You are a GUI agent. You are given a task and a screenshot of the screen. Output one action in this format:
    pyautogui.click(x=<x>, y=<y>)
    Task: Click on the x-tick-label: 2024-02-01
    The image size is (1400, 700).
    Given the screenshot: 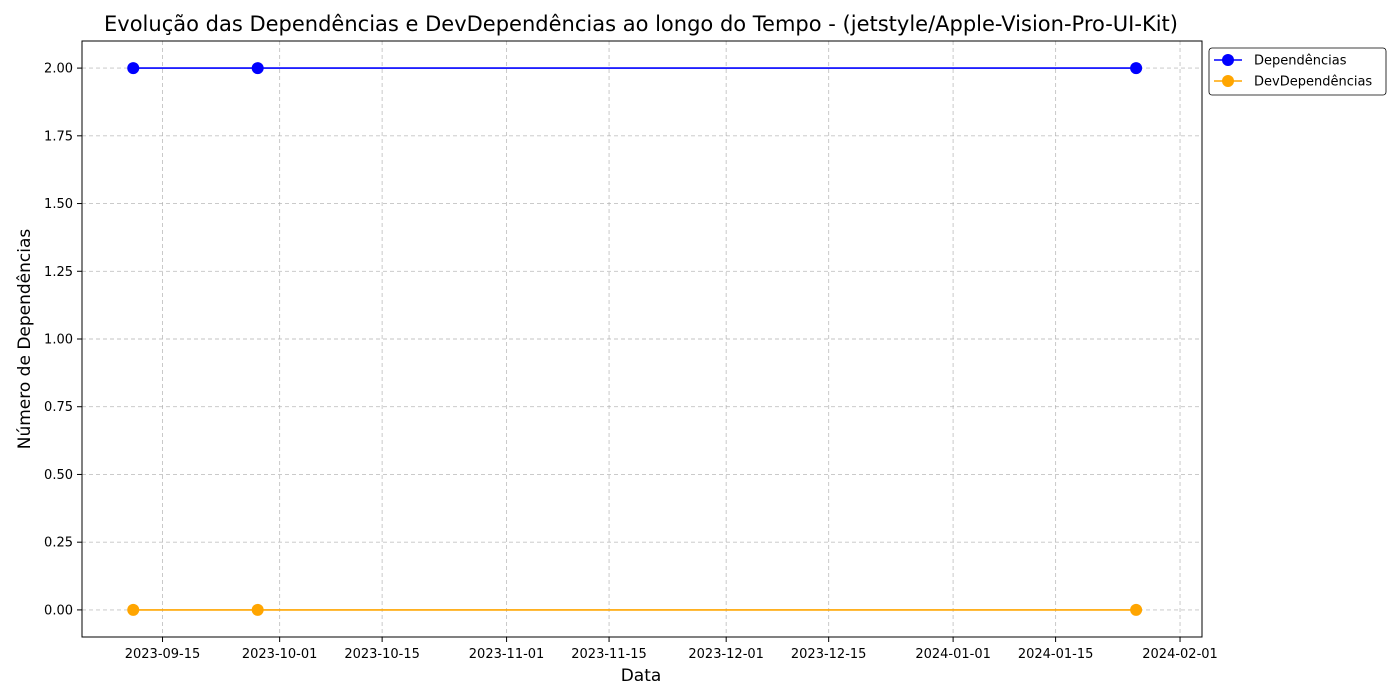 What is the action you would take?
    pyautogui.click(x=1180, y=654)
    